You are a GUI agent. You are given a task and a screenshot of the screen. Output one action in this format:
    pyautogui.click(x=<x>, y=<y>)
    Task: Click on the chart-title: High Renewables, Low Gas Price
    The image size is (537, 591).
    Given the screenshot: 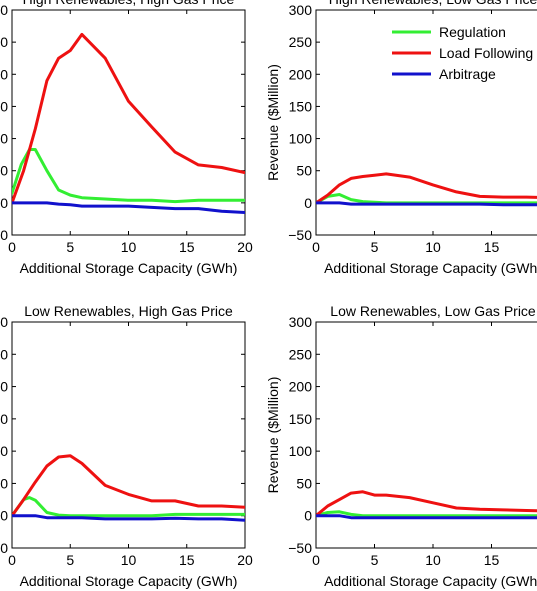 What is the action you would take?
    pyautogui.click(x=433, y=3)
    